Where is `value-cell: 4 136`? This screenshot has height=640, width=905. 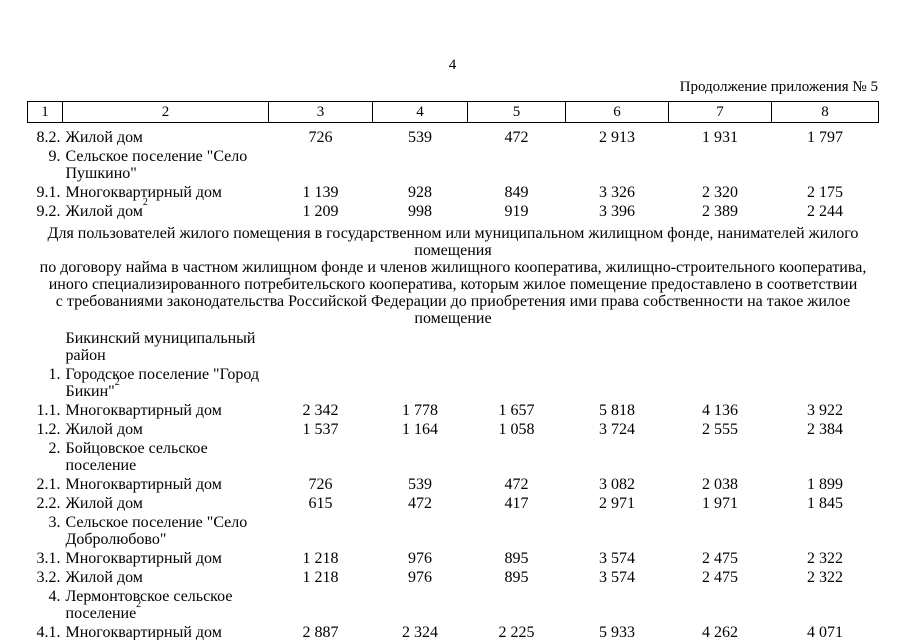
value-cell: 4 136 is located at coordinates (720, 410).